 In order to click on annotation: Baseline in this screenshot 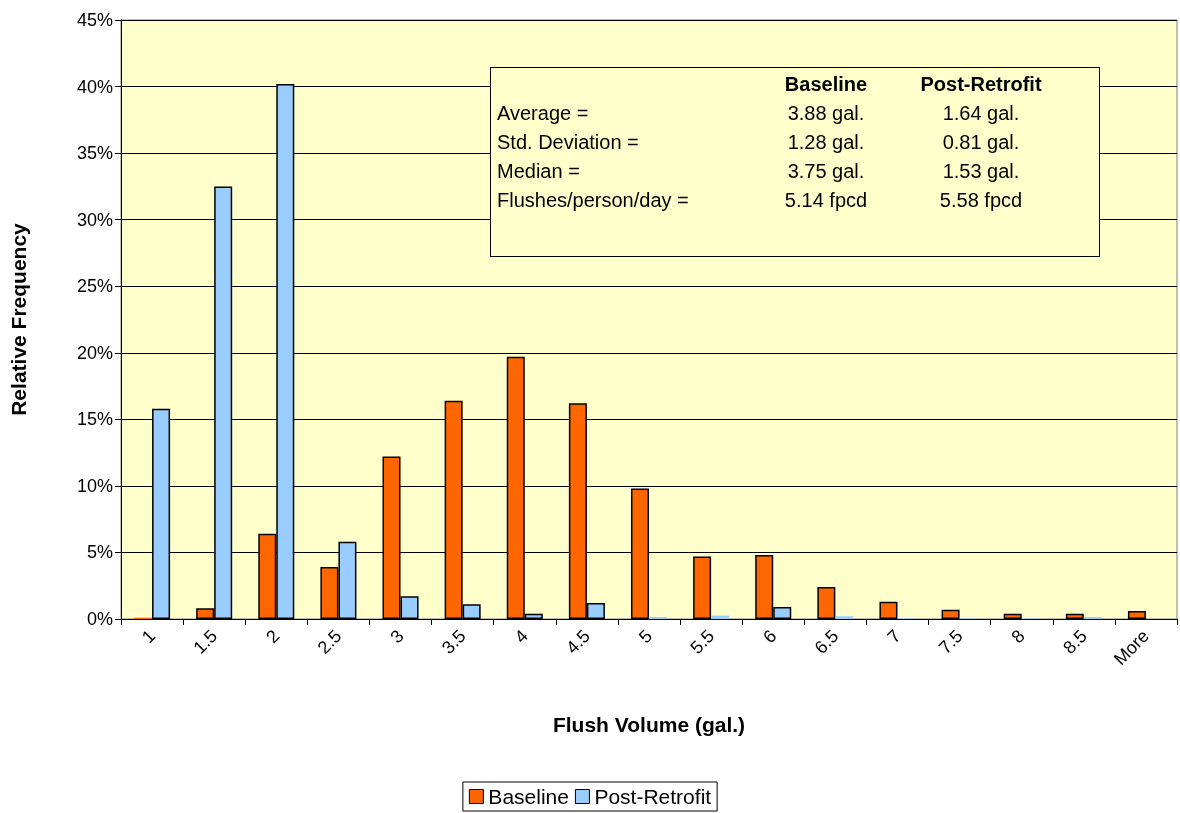, I will do `click(826, 84)`.